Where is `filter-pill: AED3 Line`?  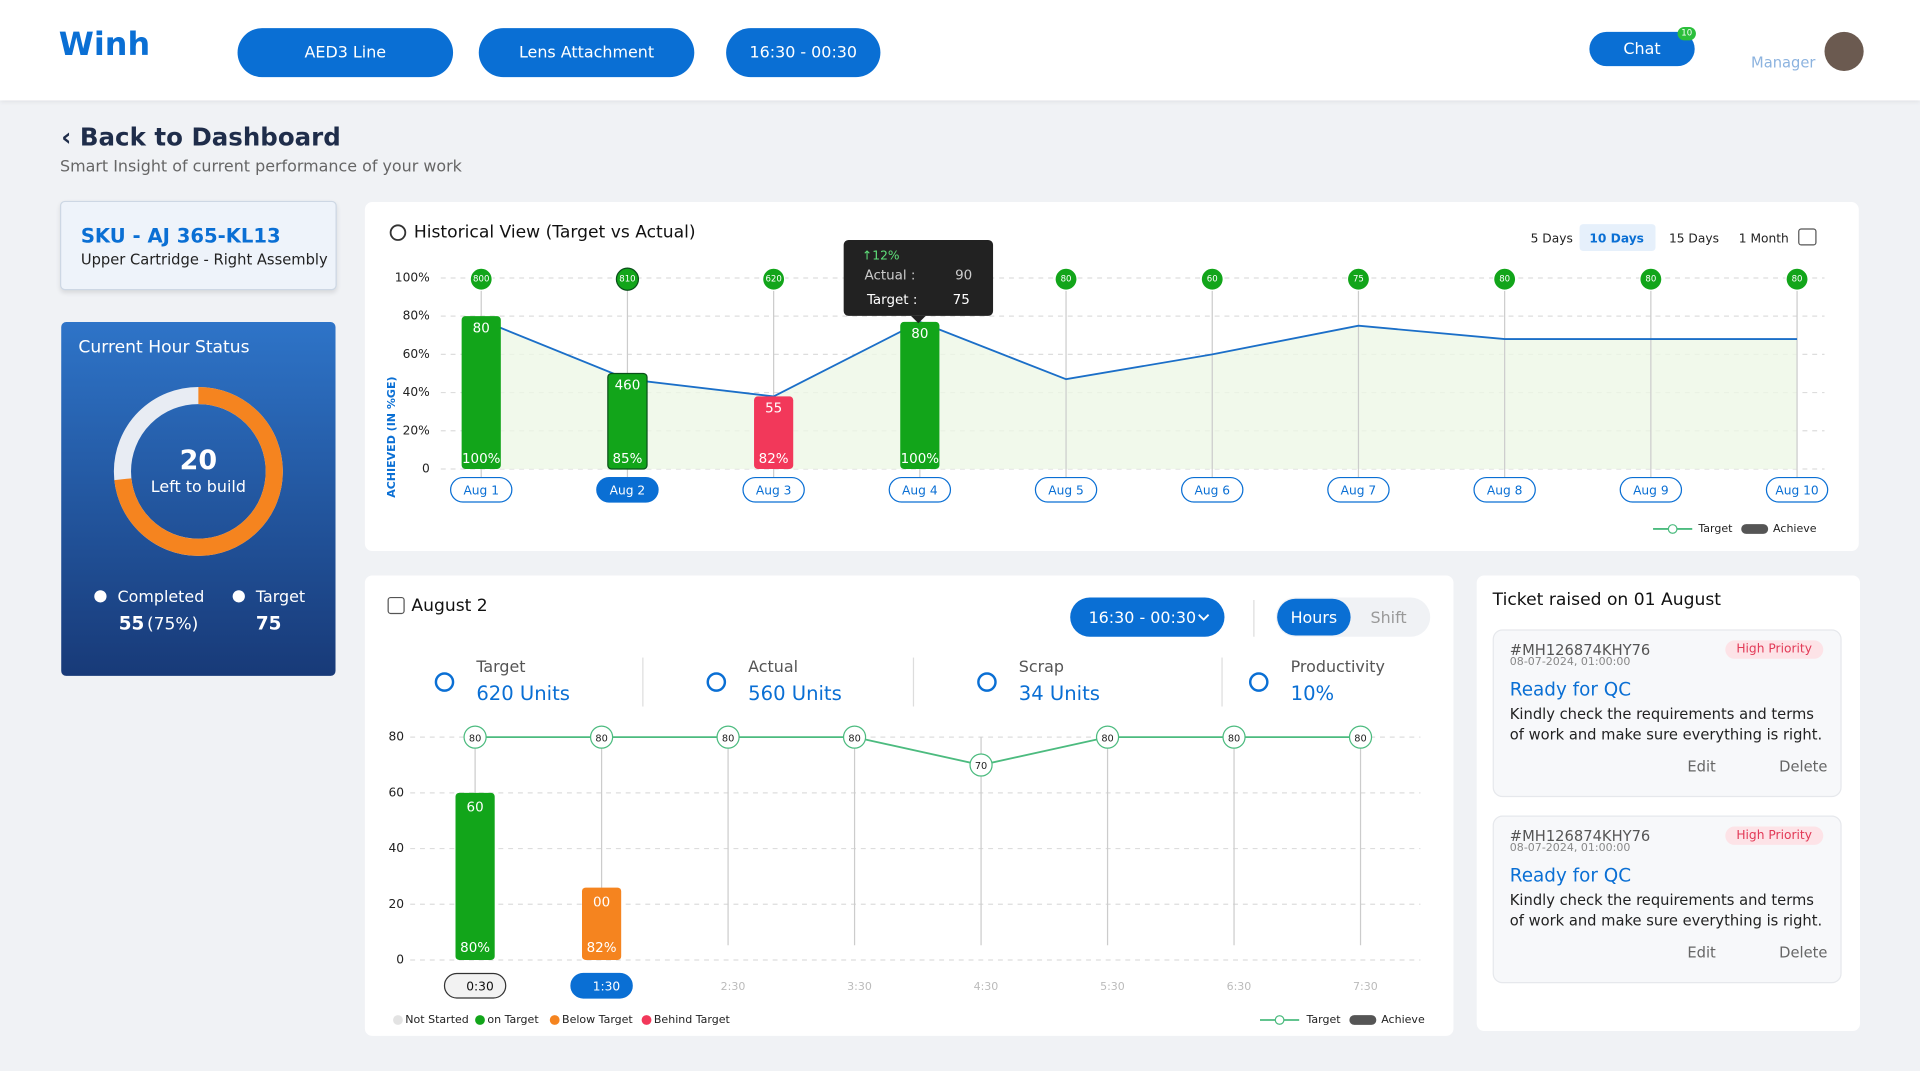 filter-pill: AED3 Line is located at coordinates (345, 53).